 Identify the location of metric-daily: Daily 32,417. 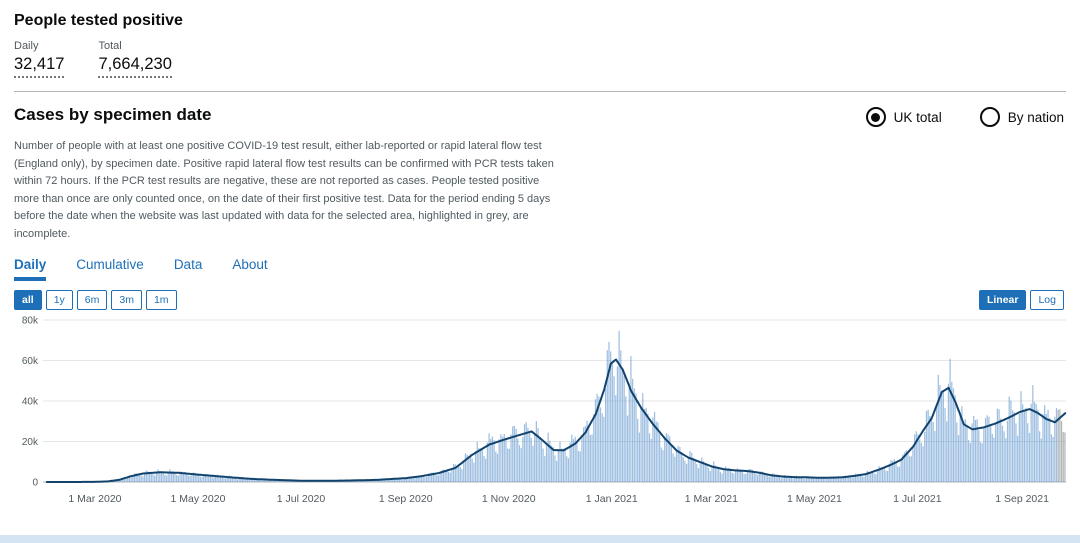
(39, 59).